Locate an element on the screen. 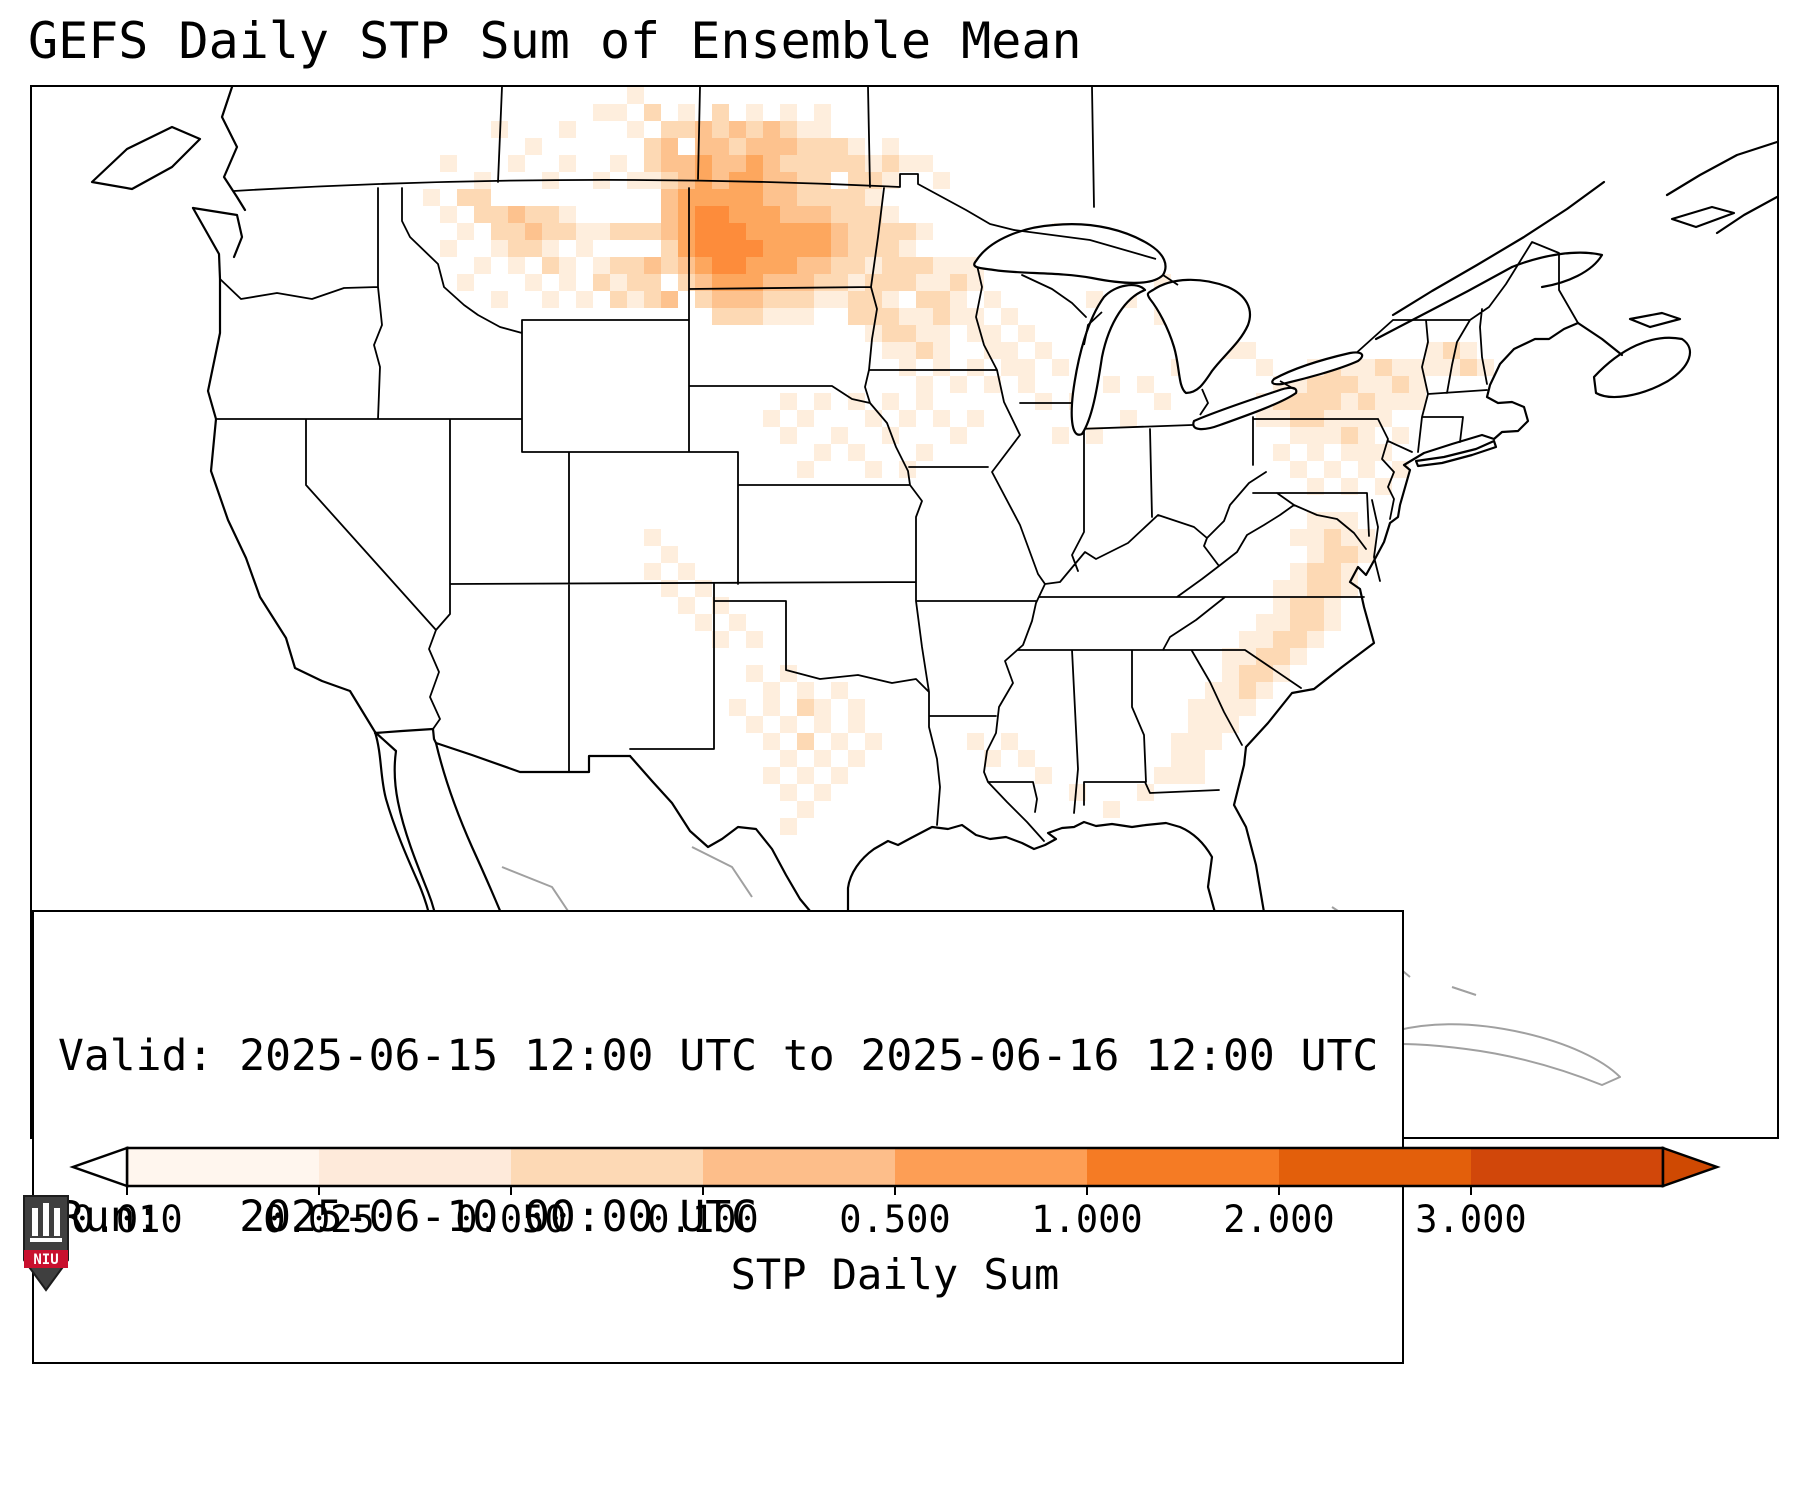 Image resolution: width=1803 pixels, height=1500 pixels. colorbar-tick-label: 0.010 is located at coordinates (127, 1219).